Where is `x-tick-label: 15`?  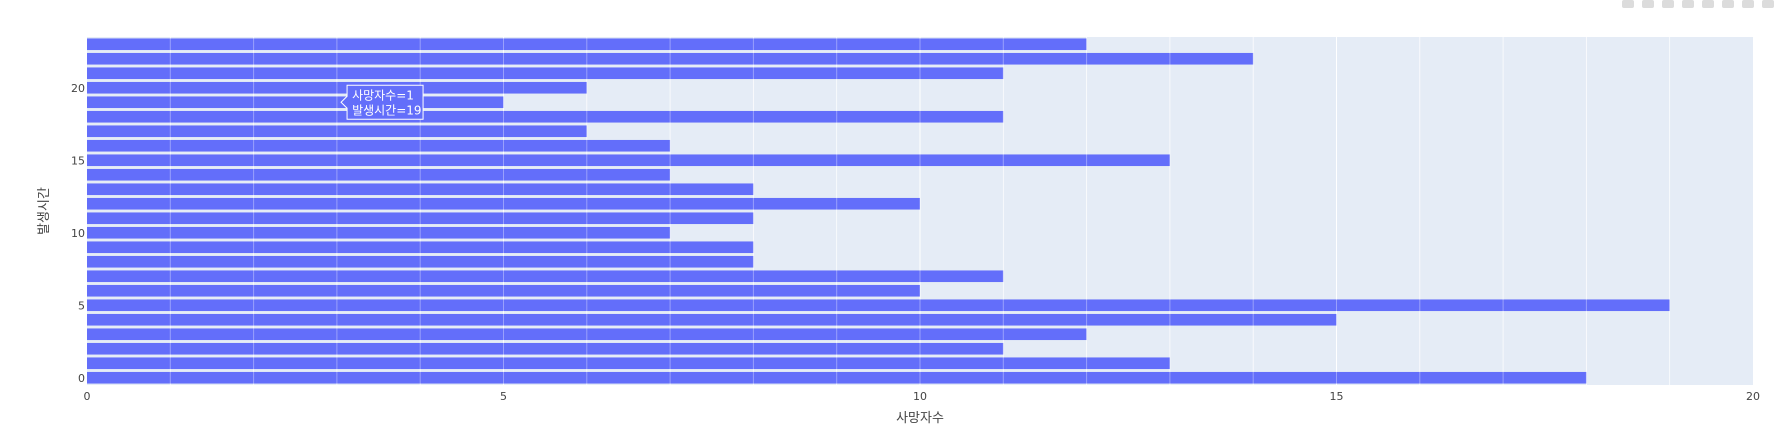 x-tick-label: 15 is located at coordinates (1337, 396).